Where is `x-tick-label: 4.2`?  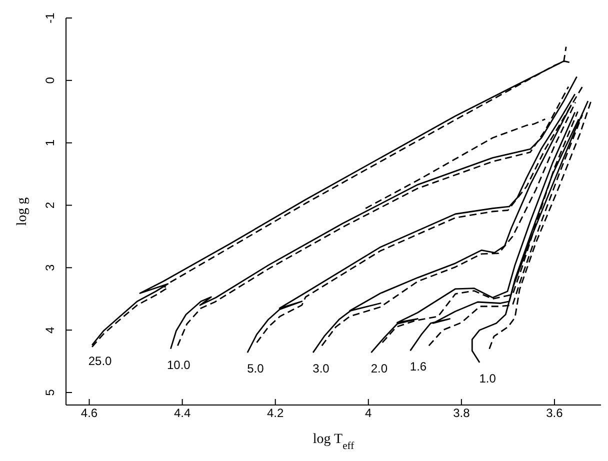 x-tick-label: 4.2 is located at coordinates (275, 413).